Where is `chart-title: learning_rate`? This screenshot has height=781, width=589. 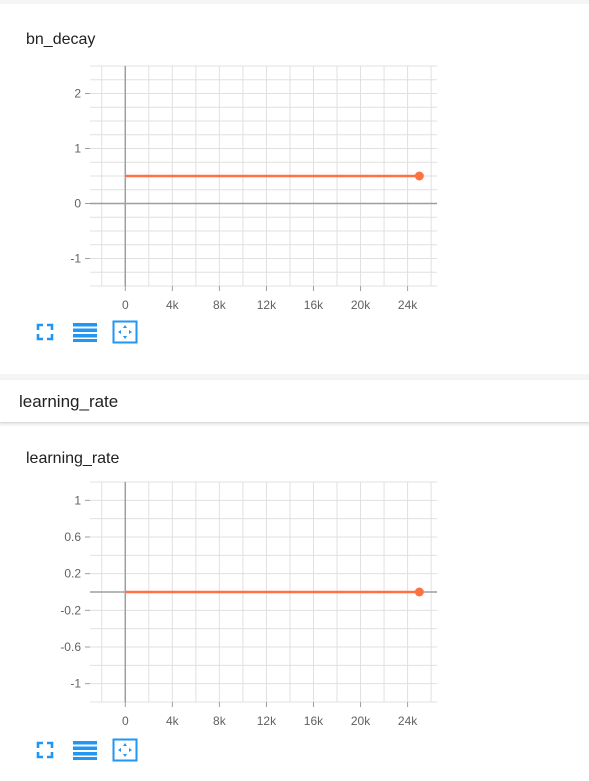
chart-title: learning_rate is located at coordinates (73, 458).